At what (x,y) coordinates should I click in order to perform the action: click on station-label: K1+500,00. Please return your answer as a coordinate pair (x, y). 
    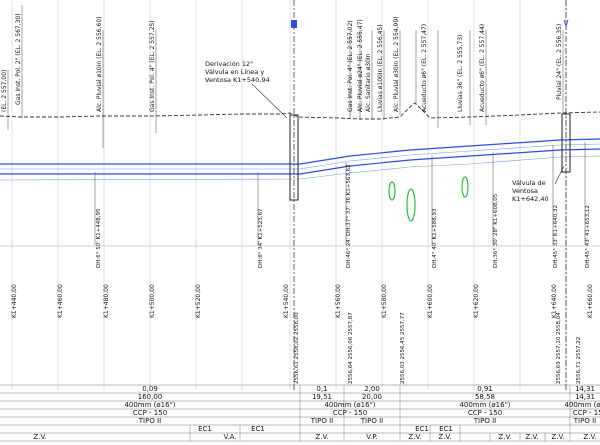
    Looking at the image, I should click on (152, 301).